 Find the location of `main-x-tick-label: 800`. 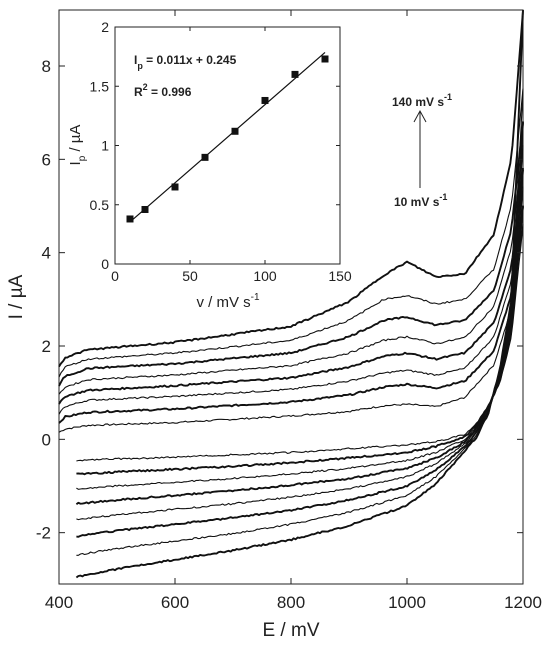

main-x-tick-label: 800 is located at coordinates (291, 602).